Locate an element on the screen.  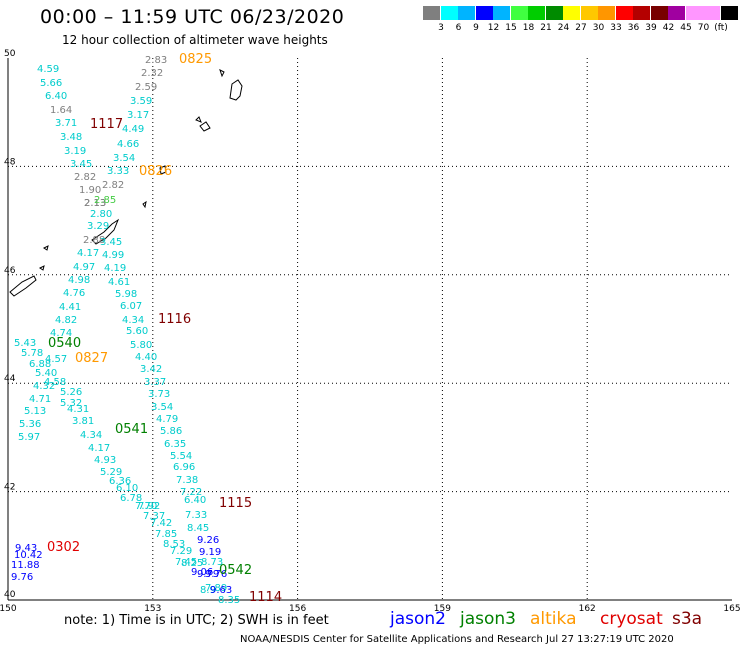
wave-height-value: 6.07 is located at coordinates (131, 306).